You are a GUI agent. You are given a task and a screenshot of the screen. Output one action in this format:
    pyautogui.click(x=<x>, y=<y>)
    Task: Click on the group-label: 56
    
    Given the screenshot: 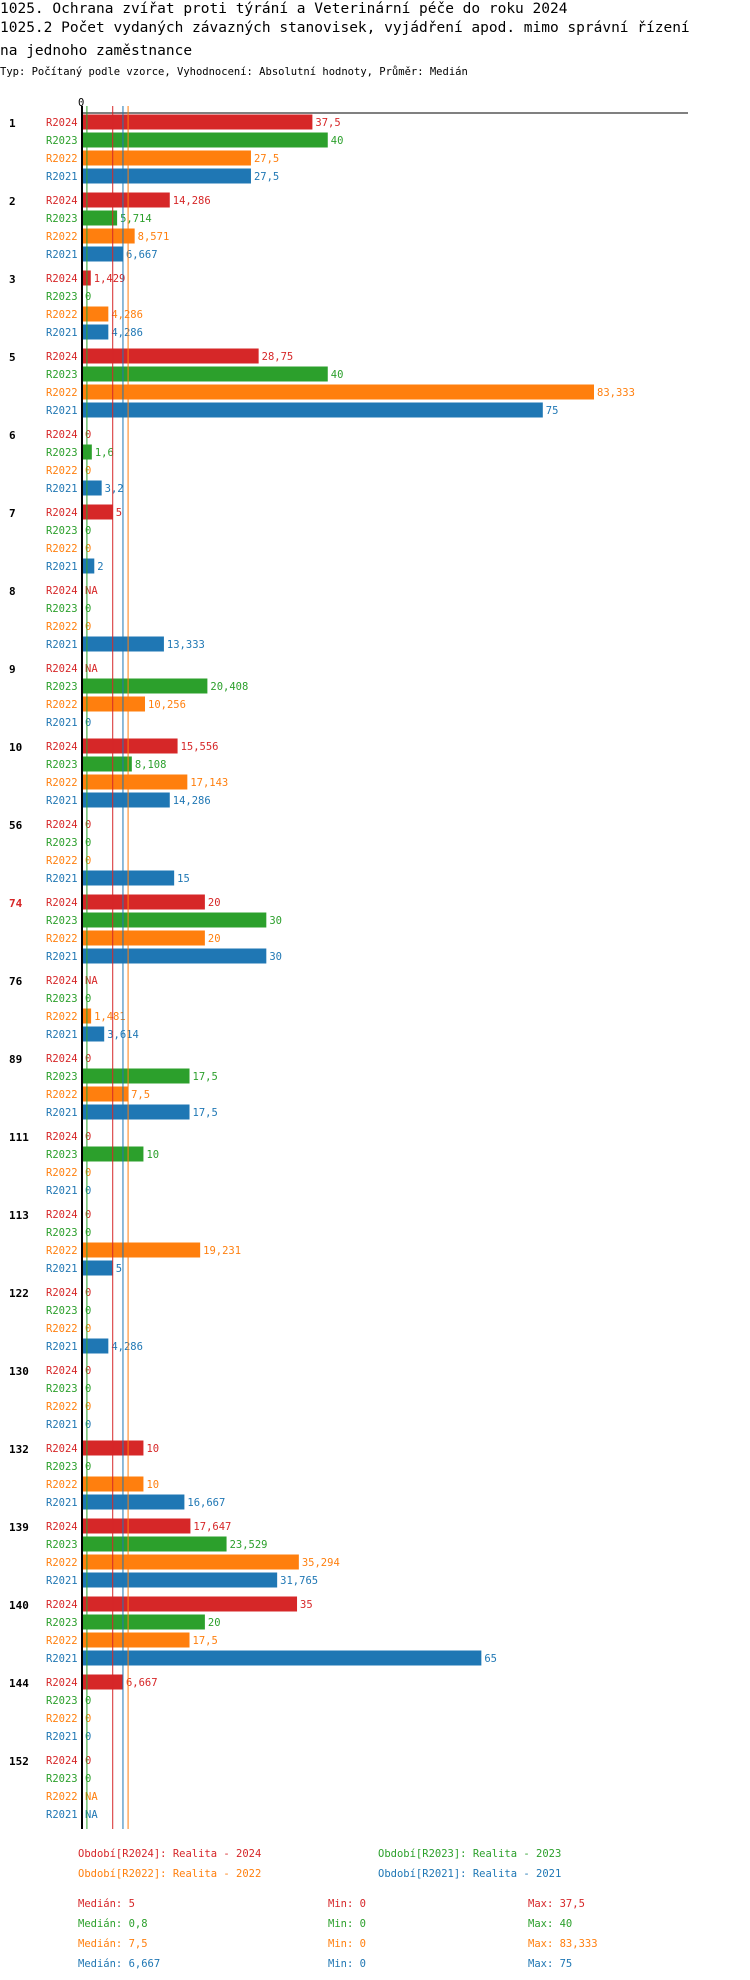 What is the action you would take?
    pyautogui.click(x=16, y=825)
    